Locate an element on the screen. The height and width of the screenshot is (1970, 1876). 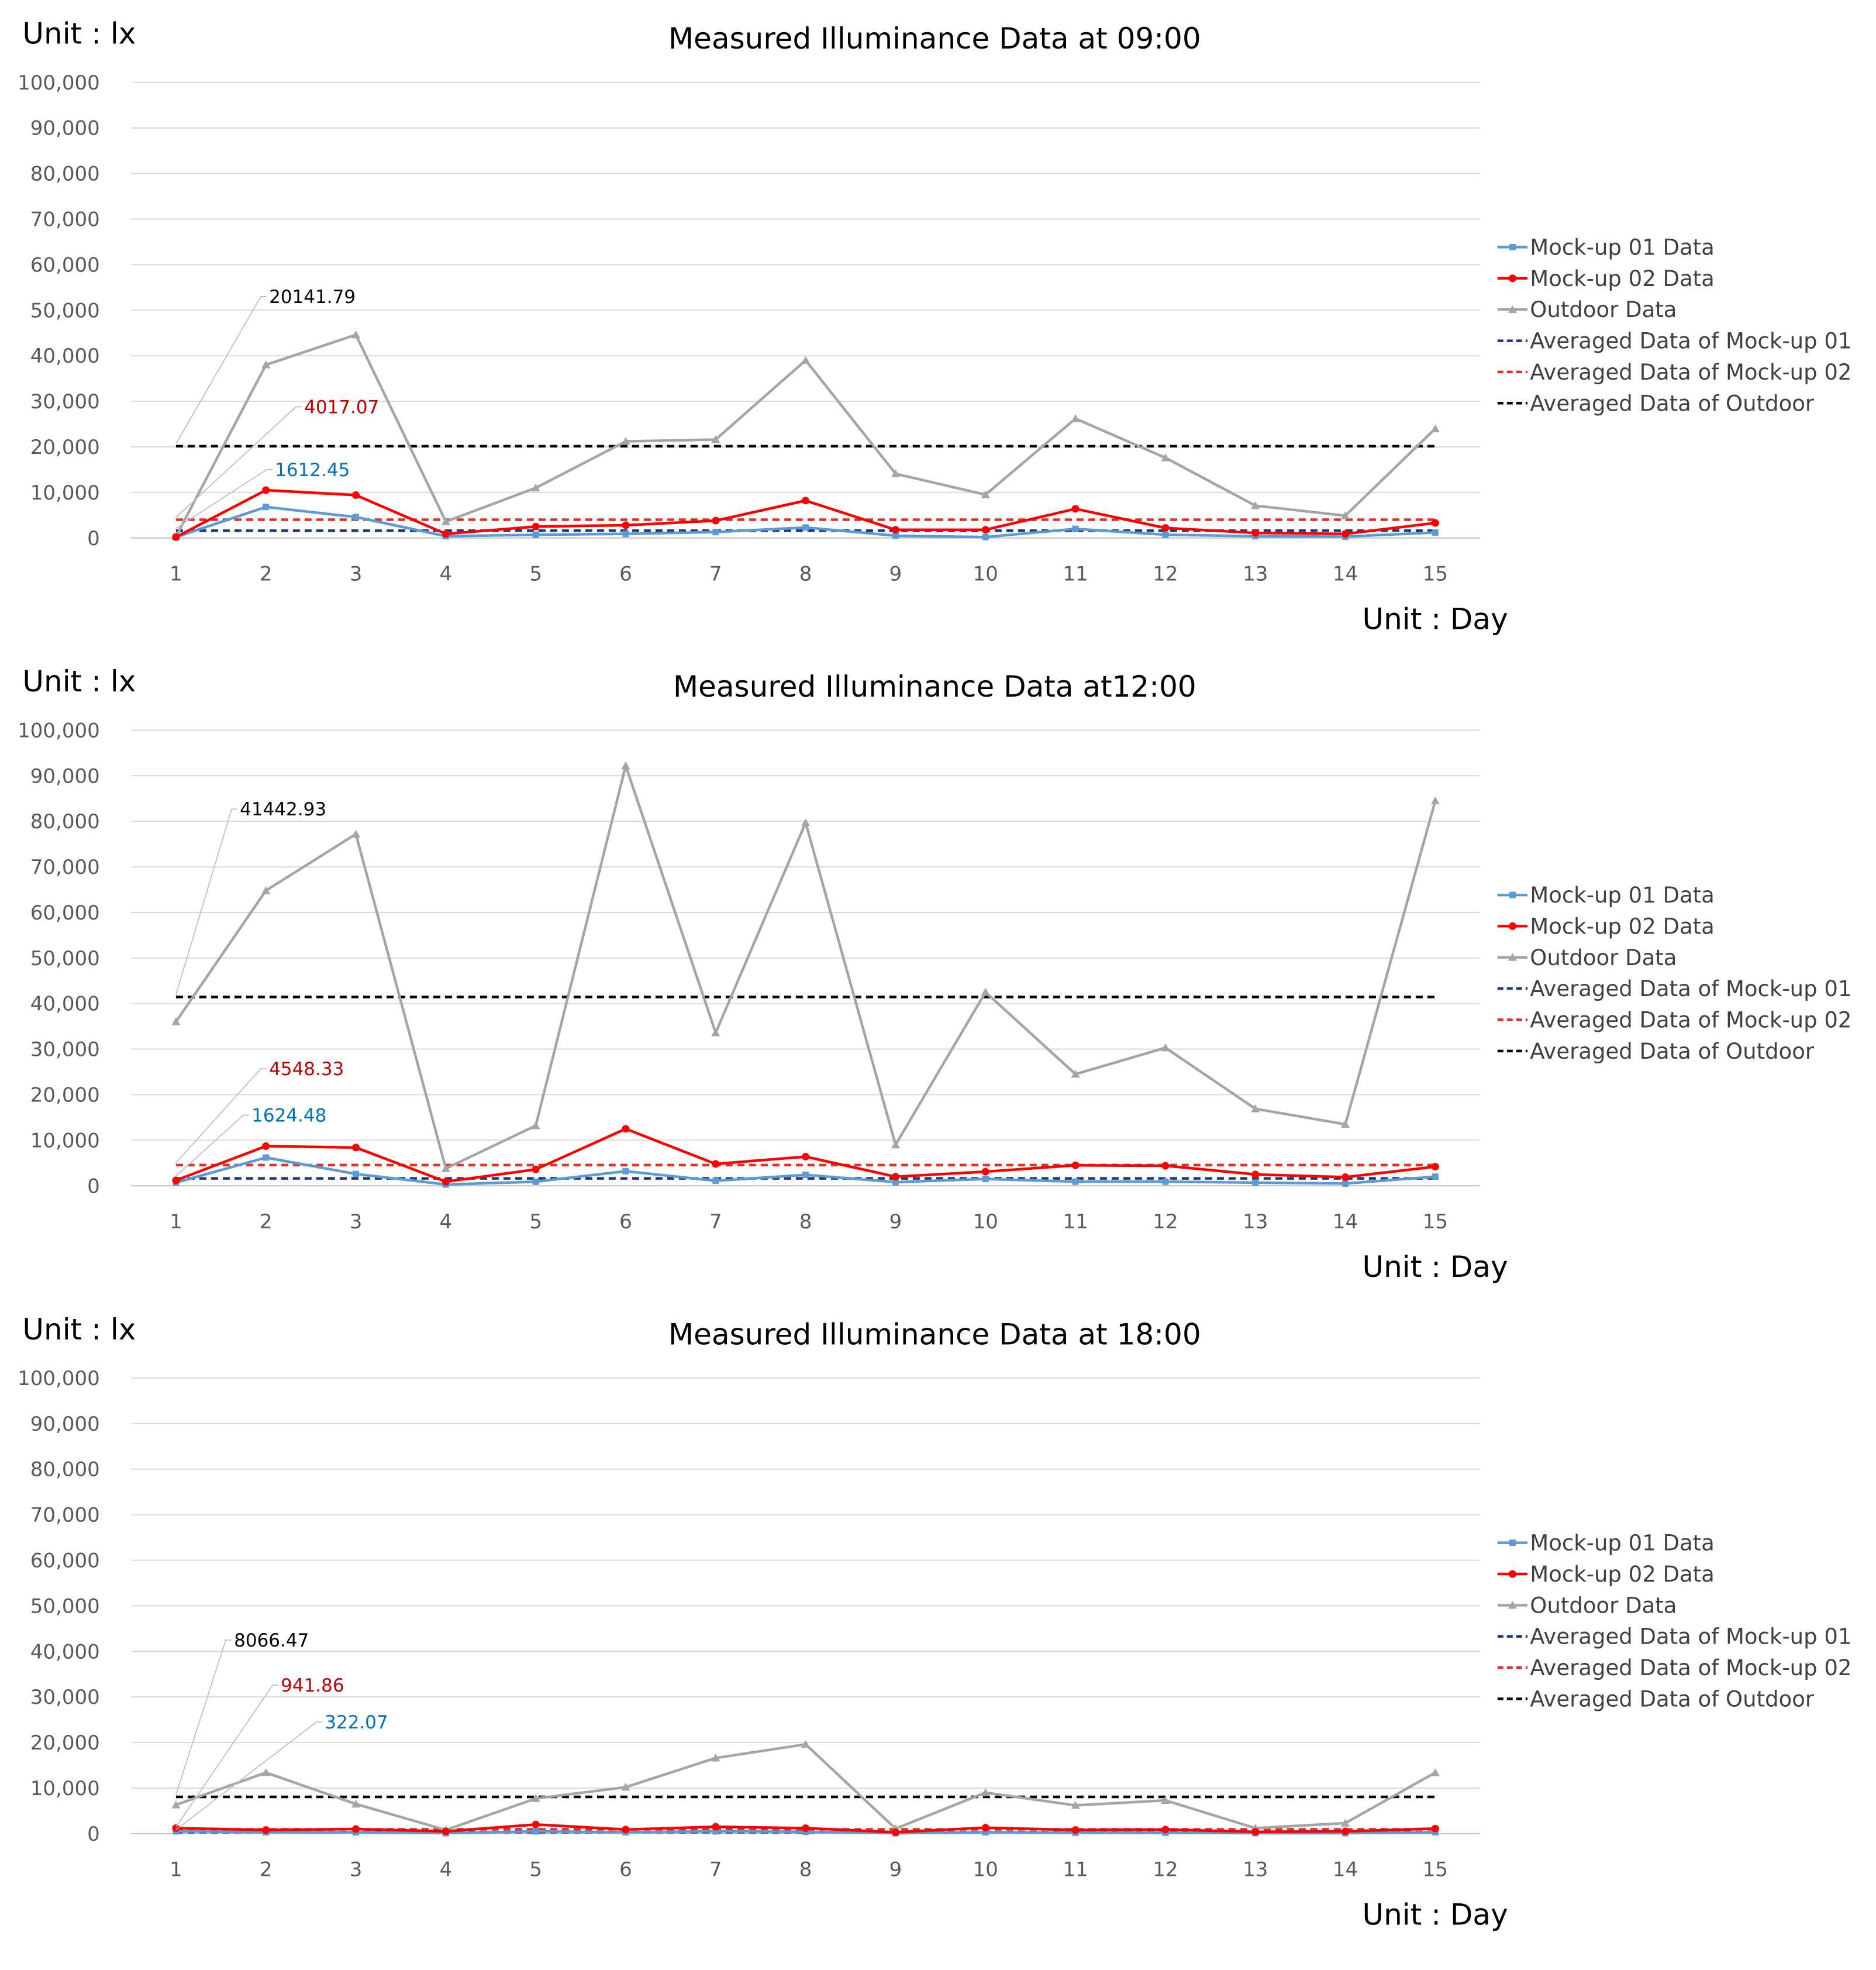
x-tick-label: 12 is located at coordinates (1166, 574).